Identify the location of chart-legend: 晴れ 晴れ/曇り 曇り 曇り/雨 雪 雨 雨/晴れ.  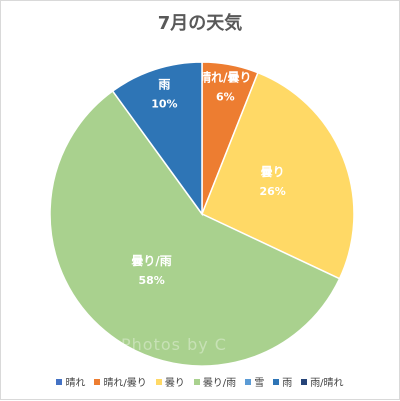
(200, 381).